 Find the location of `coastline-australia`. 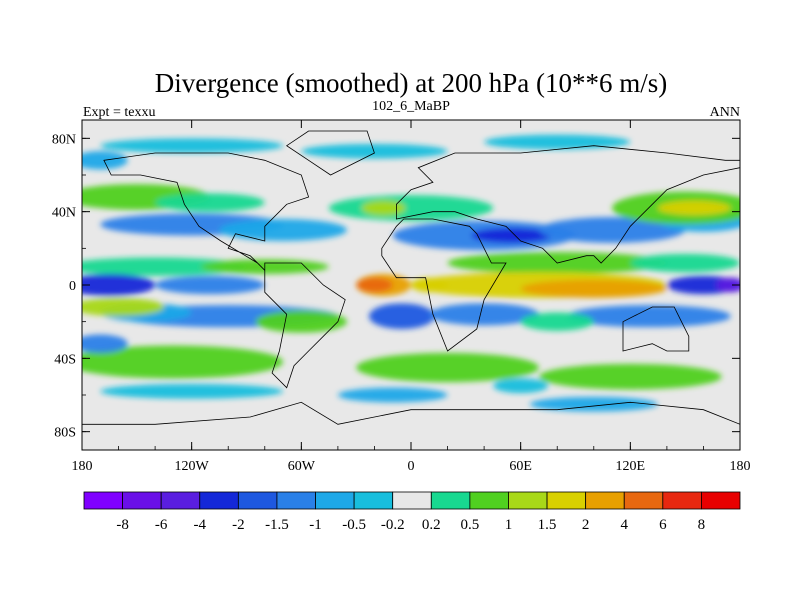

coastline-australia is located at coordinates (656, 329).